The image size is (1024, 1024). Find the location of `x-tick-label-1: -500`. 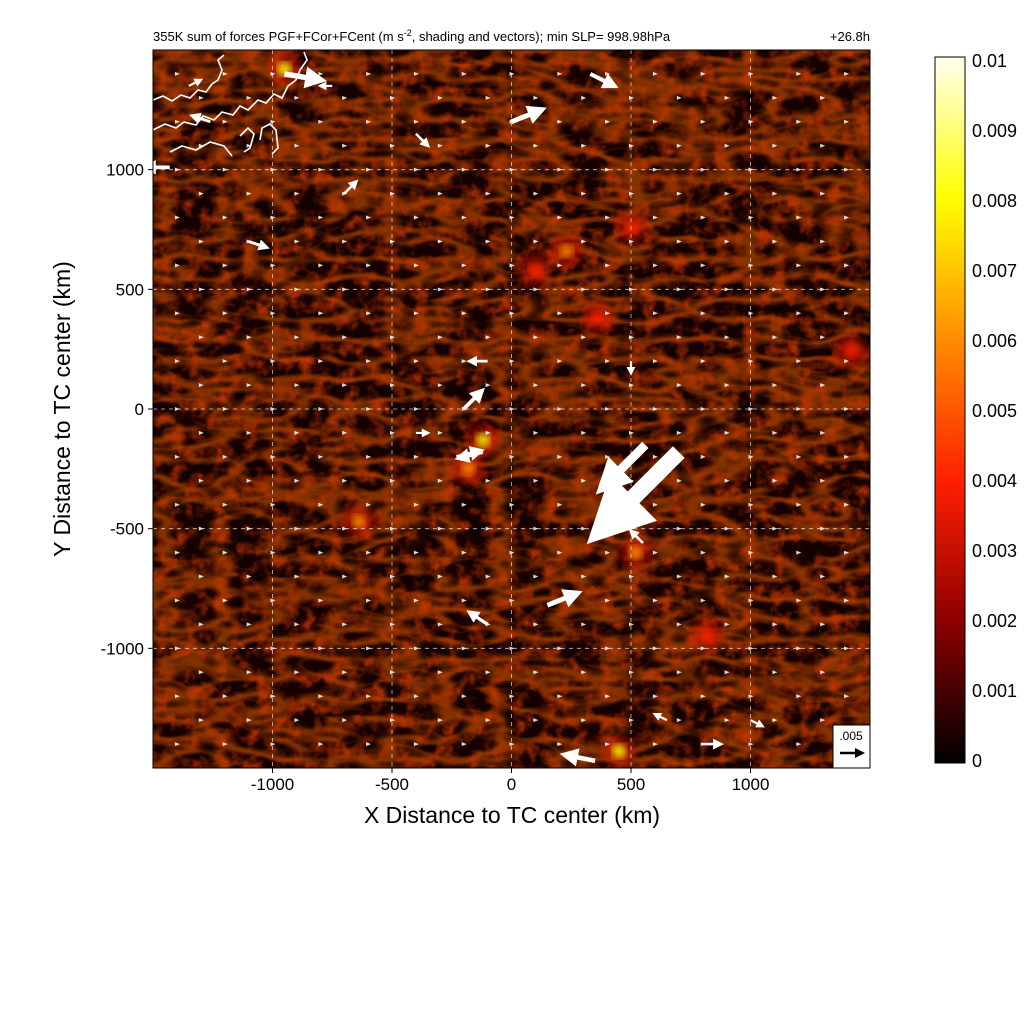

x-tick-label-1: -500 is located at coordinates (392, 784).